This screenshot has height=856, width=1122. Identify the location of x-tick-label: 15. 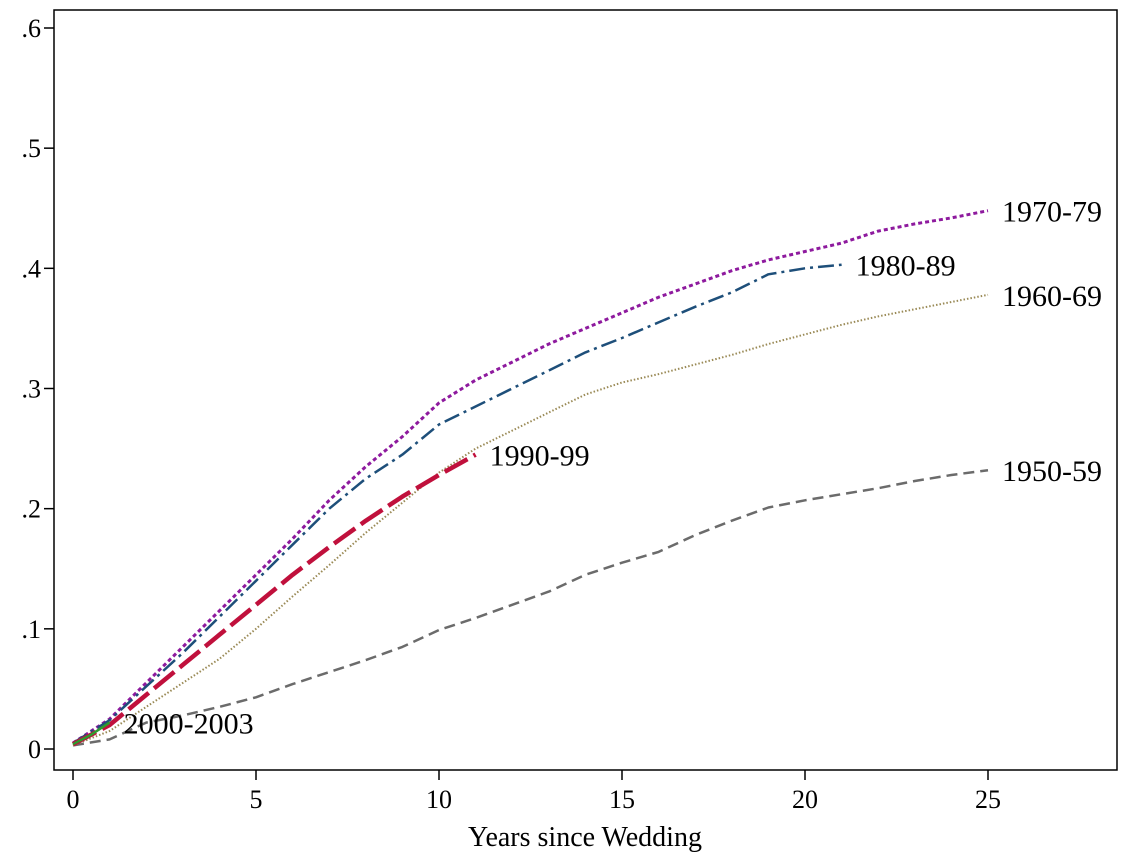
(622, 799).